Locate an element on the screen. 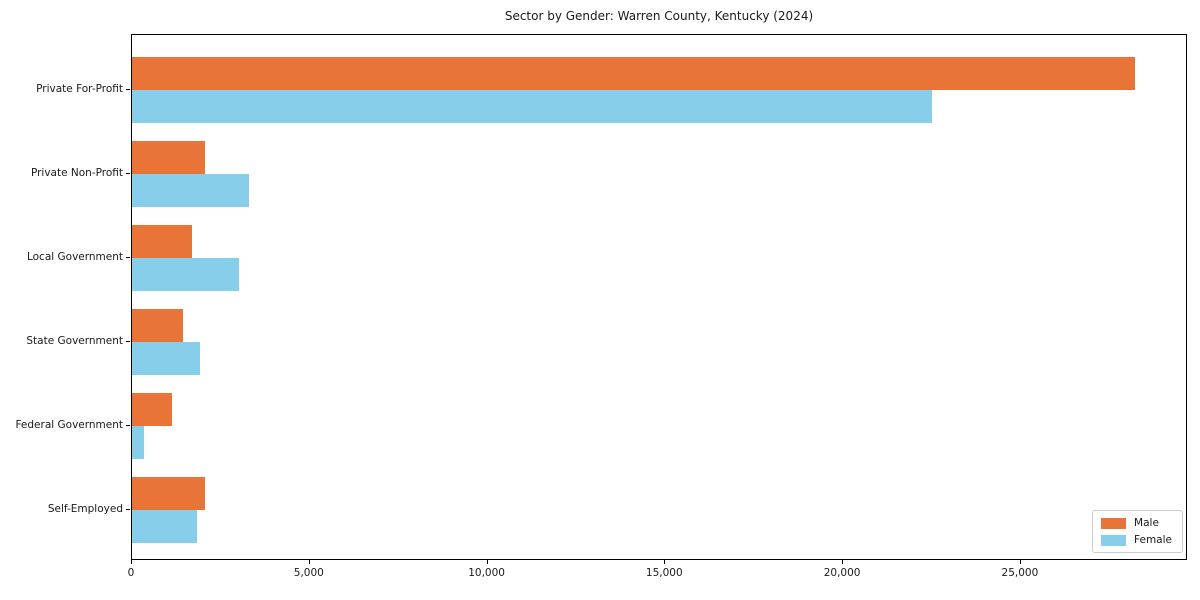 The height and width of the screenshot is (600, 1200). legend-item-male: Male is located at coordinates (1136, 523).